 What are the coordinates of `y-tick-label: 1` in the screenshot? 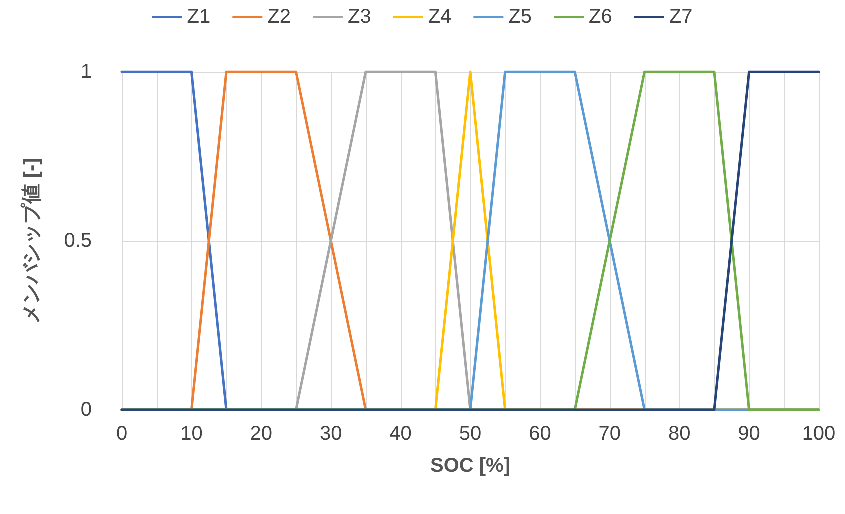 It's located at (86, 72).